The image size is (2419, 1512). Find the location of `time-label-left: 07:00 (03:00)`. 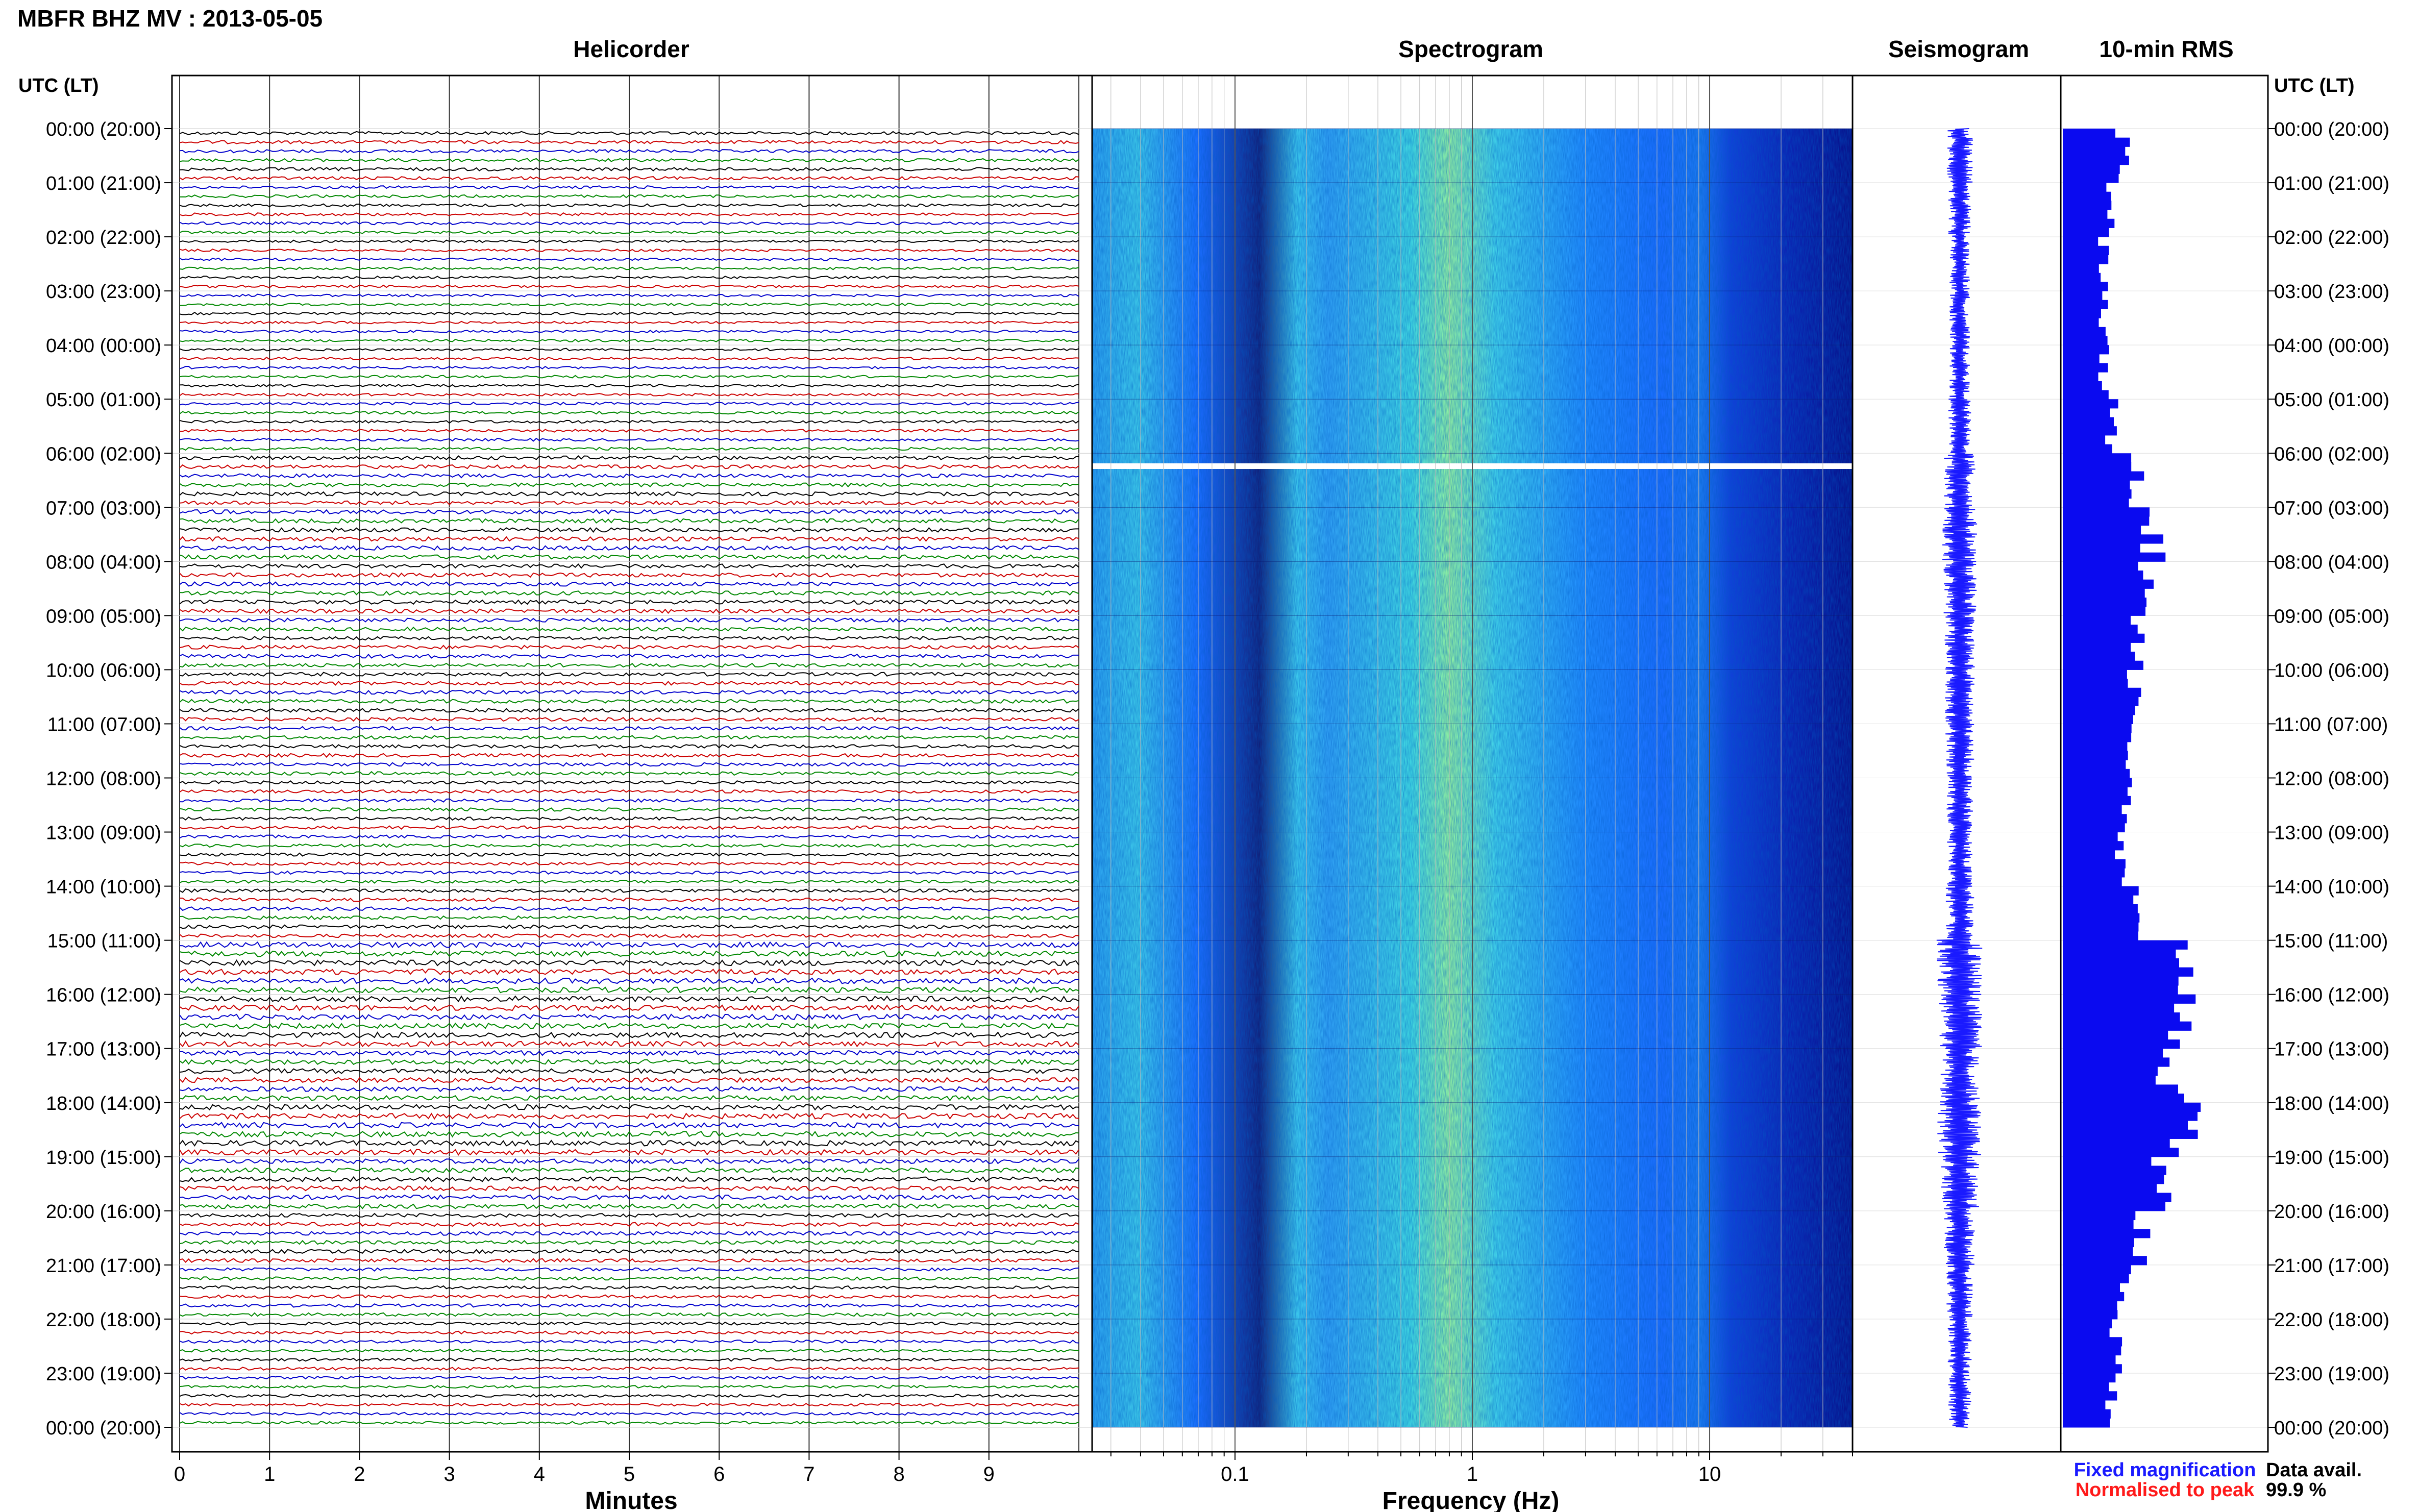

time-label-left: 07:00 (03:00) is located at coordinates (103, 508).